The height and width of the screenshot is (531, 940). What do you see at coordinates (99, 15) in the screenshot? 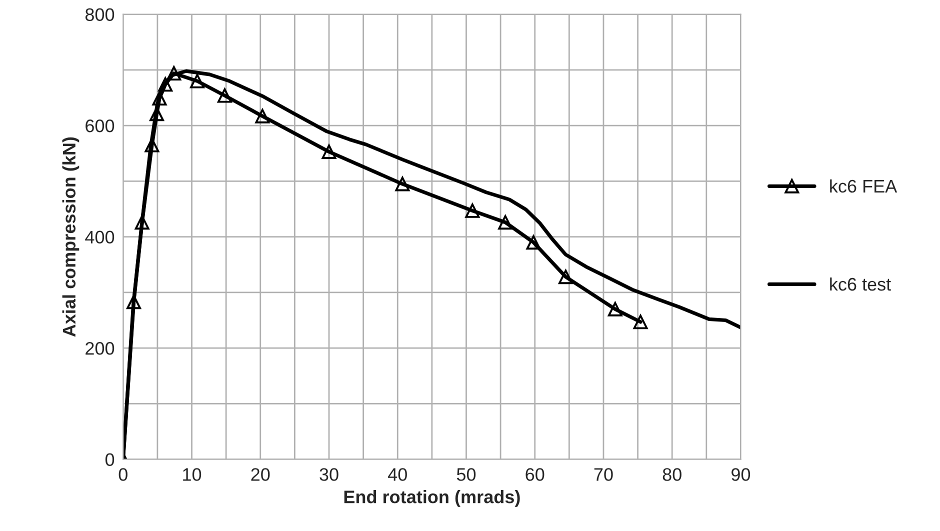
I see `y-tick-label: 800` at bounding box center [99, 15].